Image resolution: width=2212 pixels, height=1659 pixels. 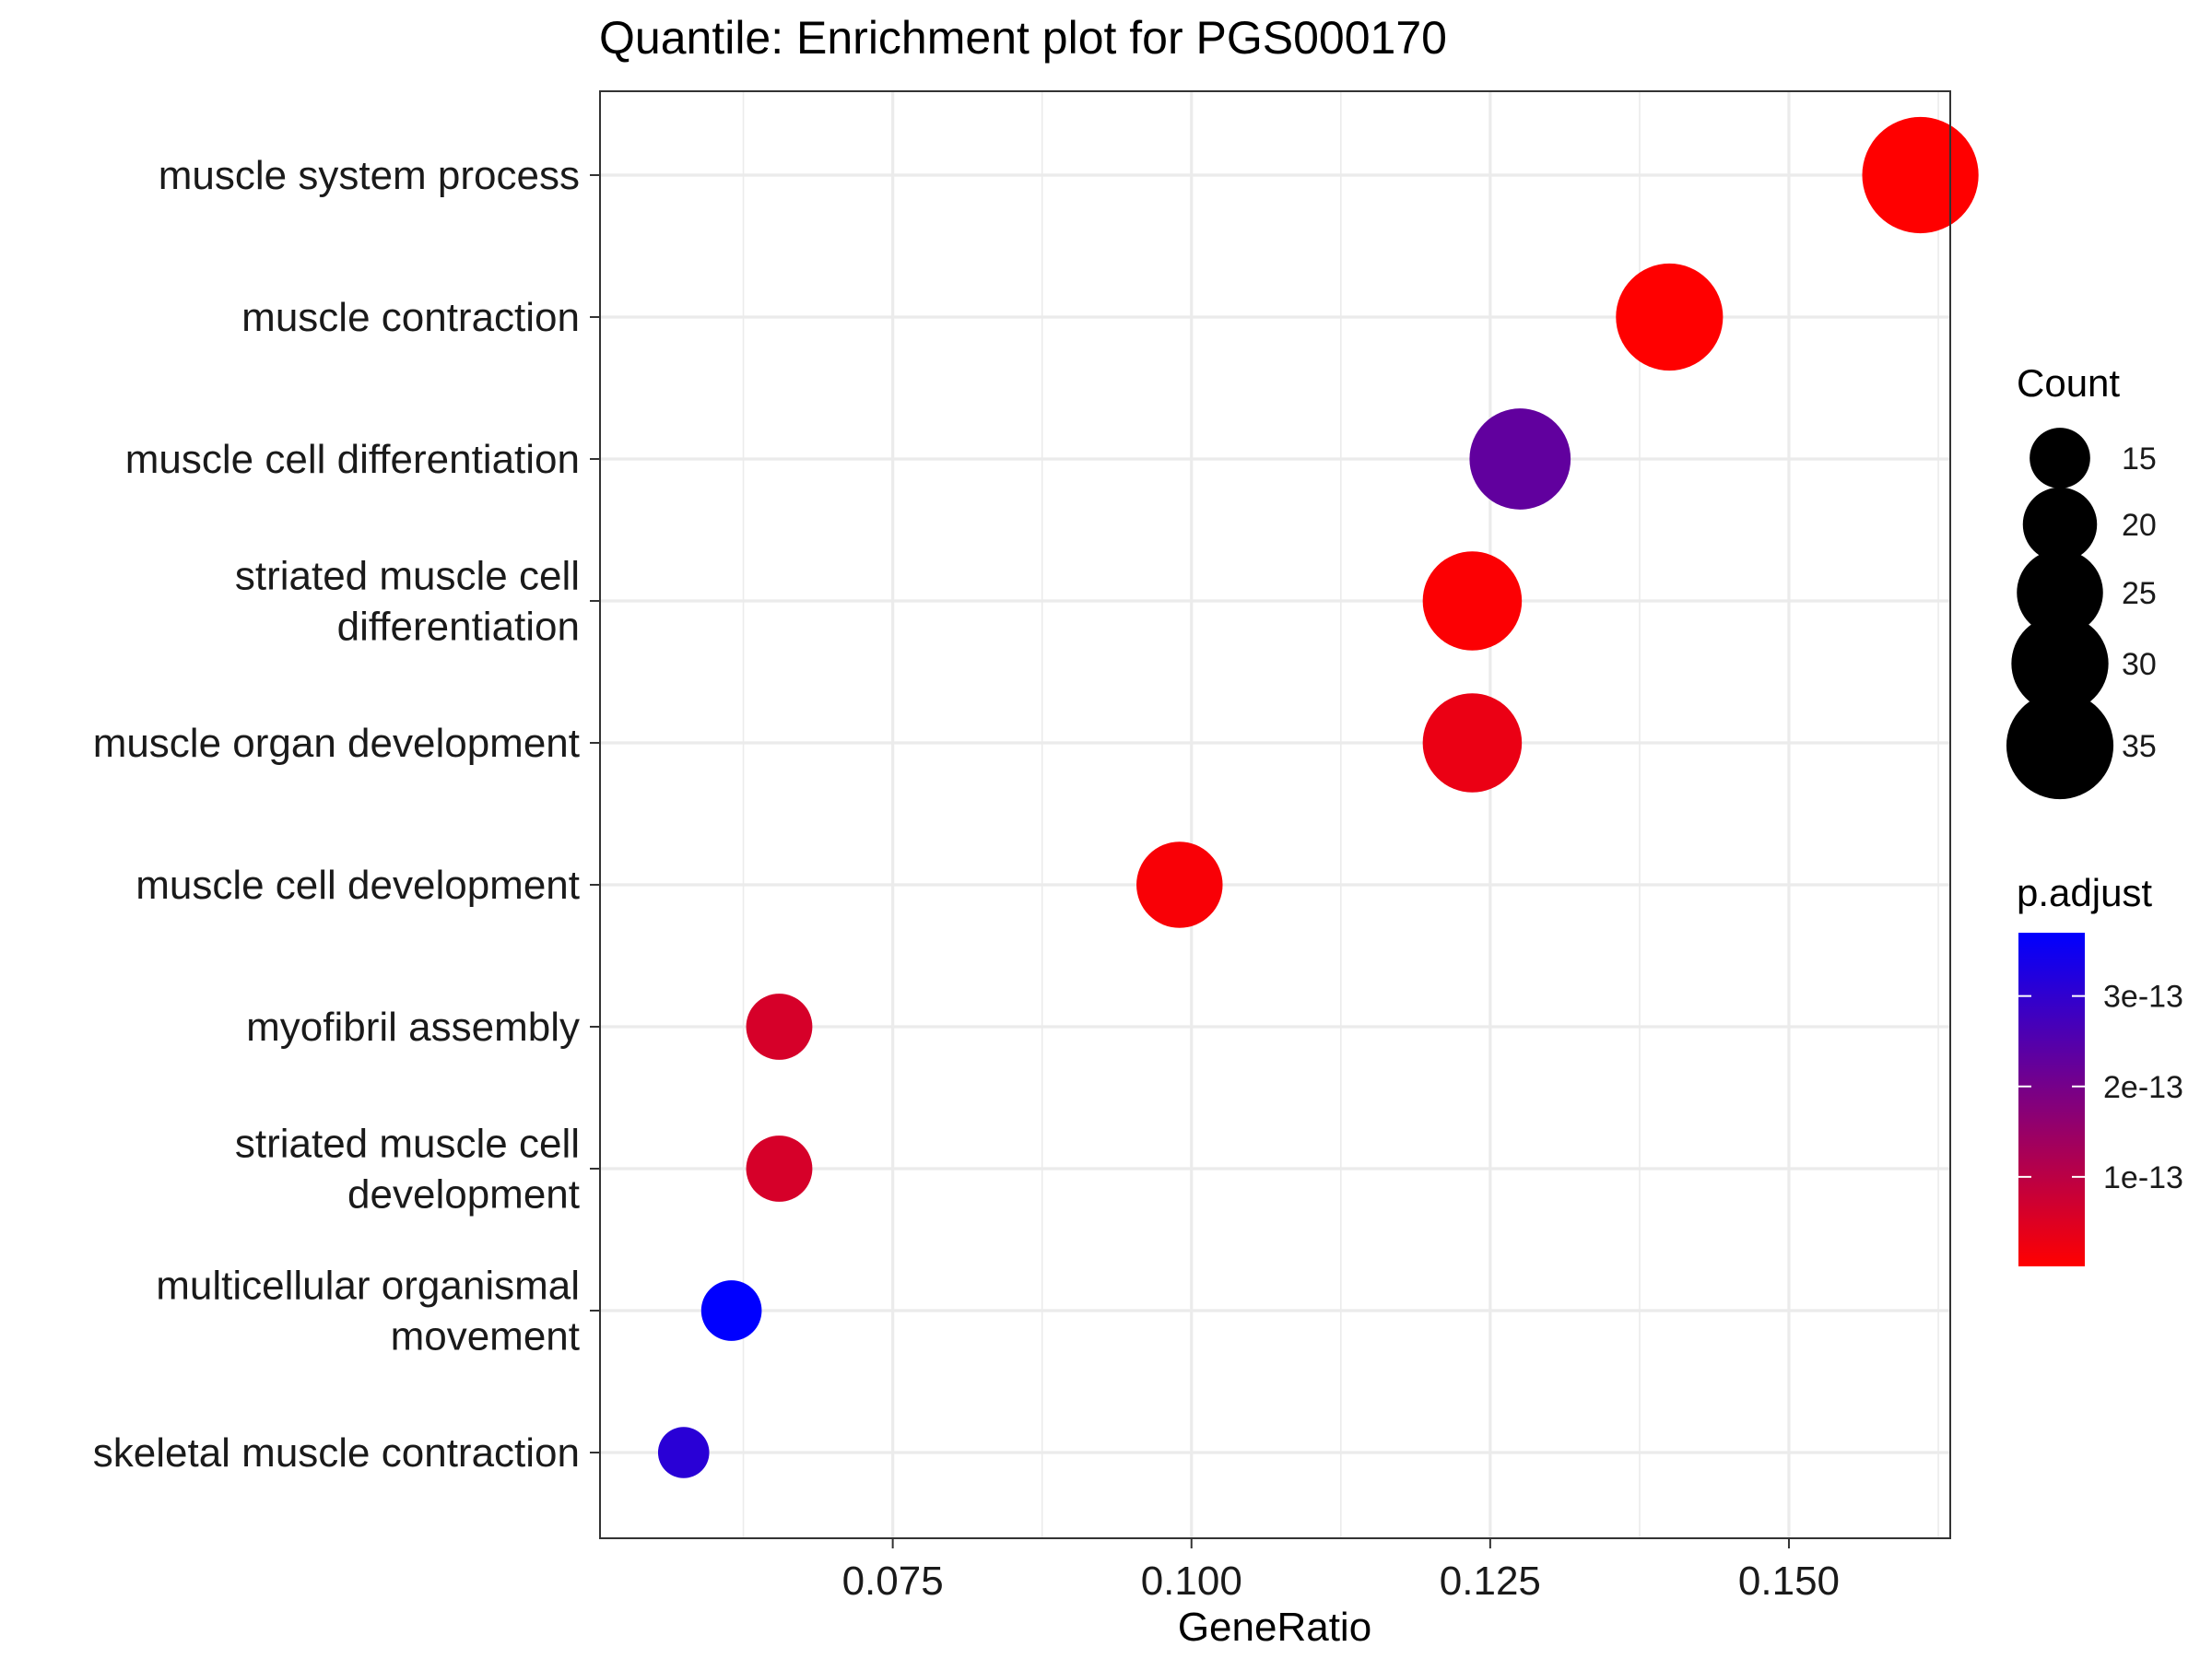 I want to click on color-bar, so click(x=2051, y=1099).